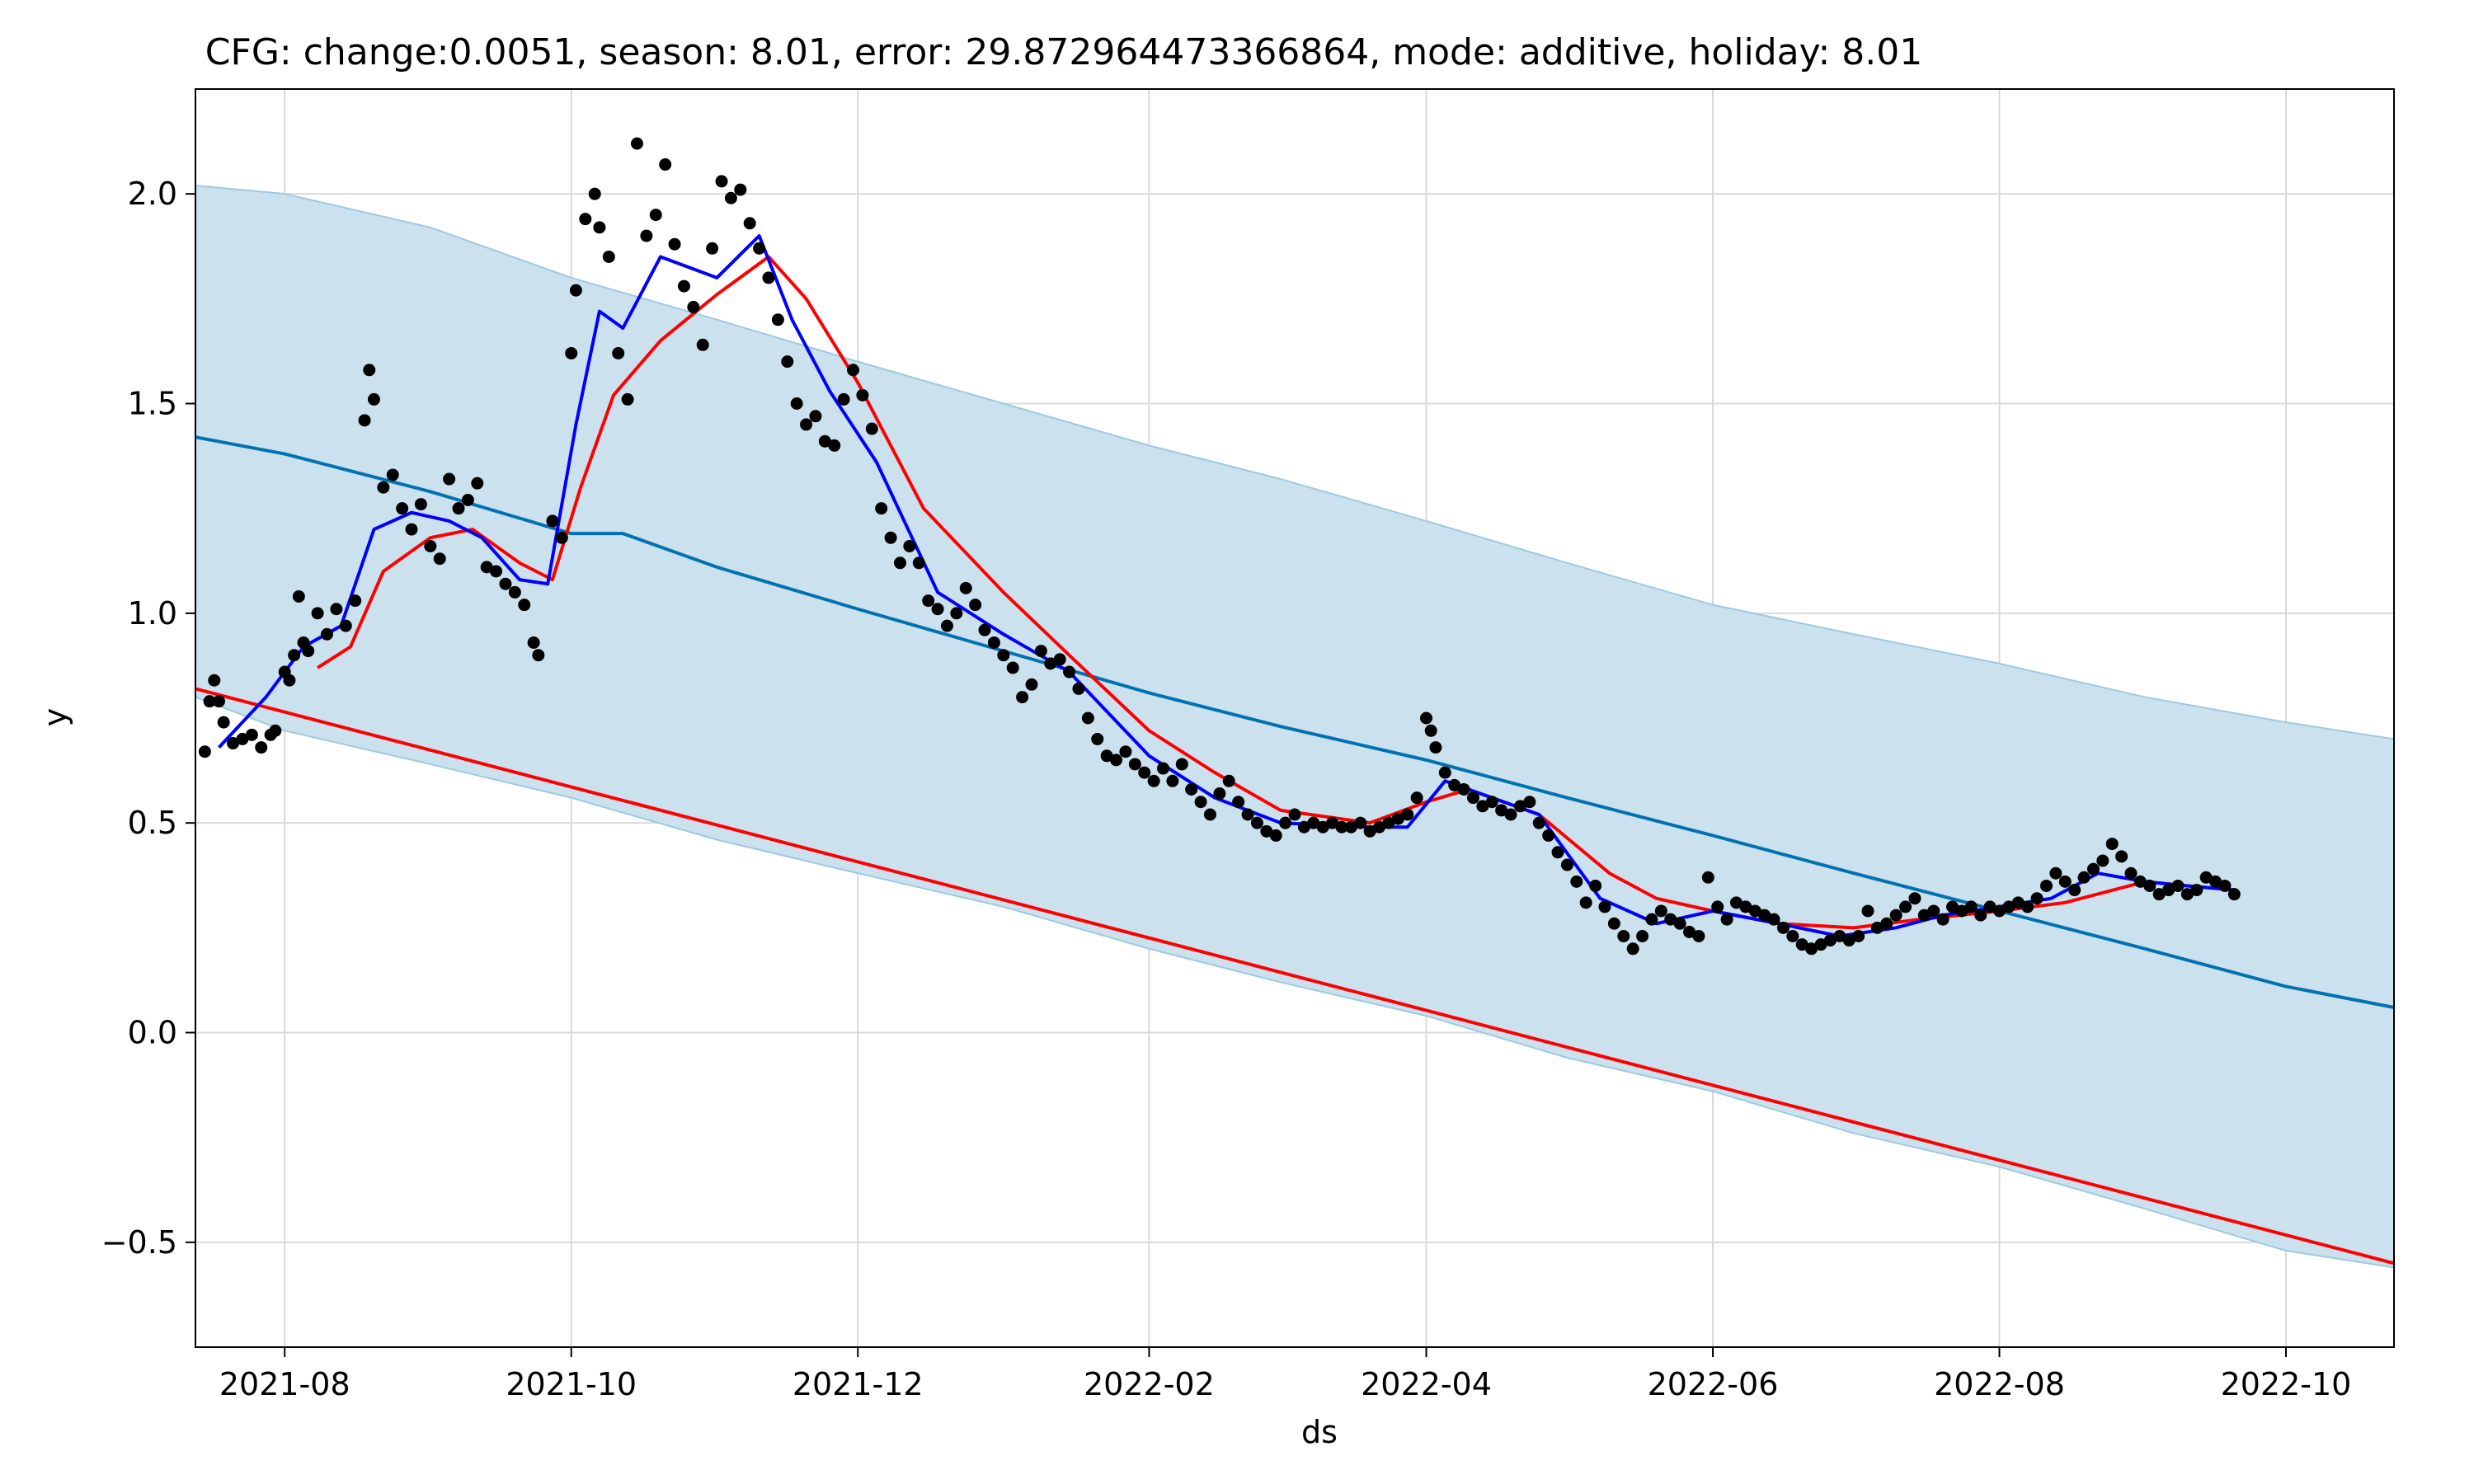  What do you see at coordinates (1999, 1384) in the screenshot?
I see `x-tick-label: 2022-08` at bounding box center [1999, 1384].